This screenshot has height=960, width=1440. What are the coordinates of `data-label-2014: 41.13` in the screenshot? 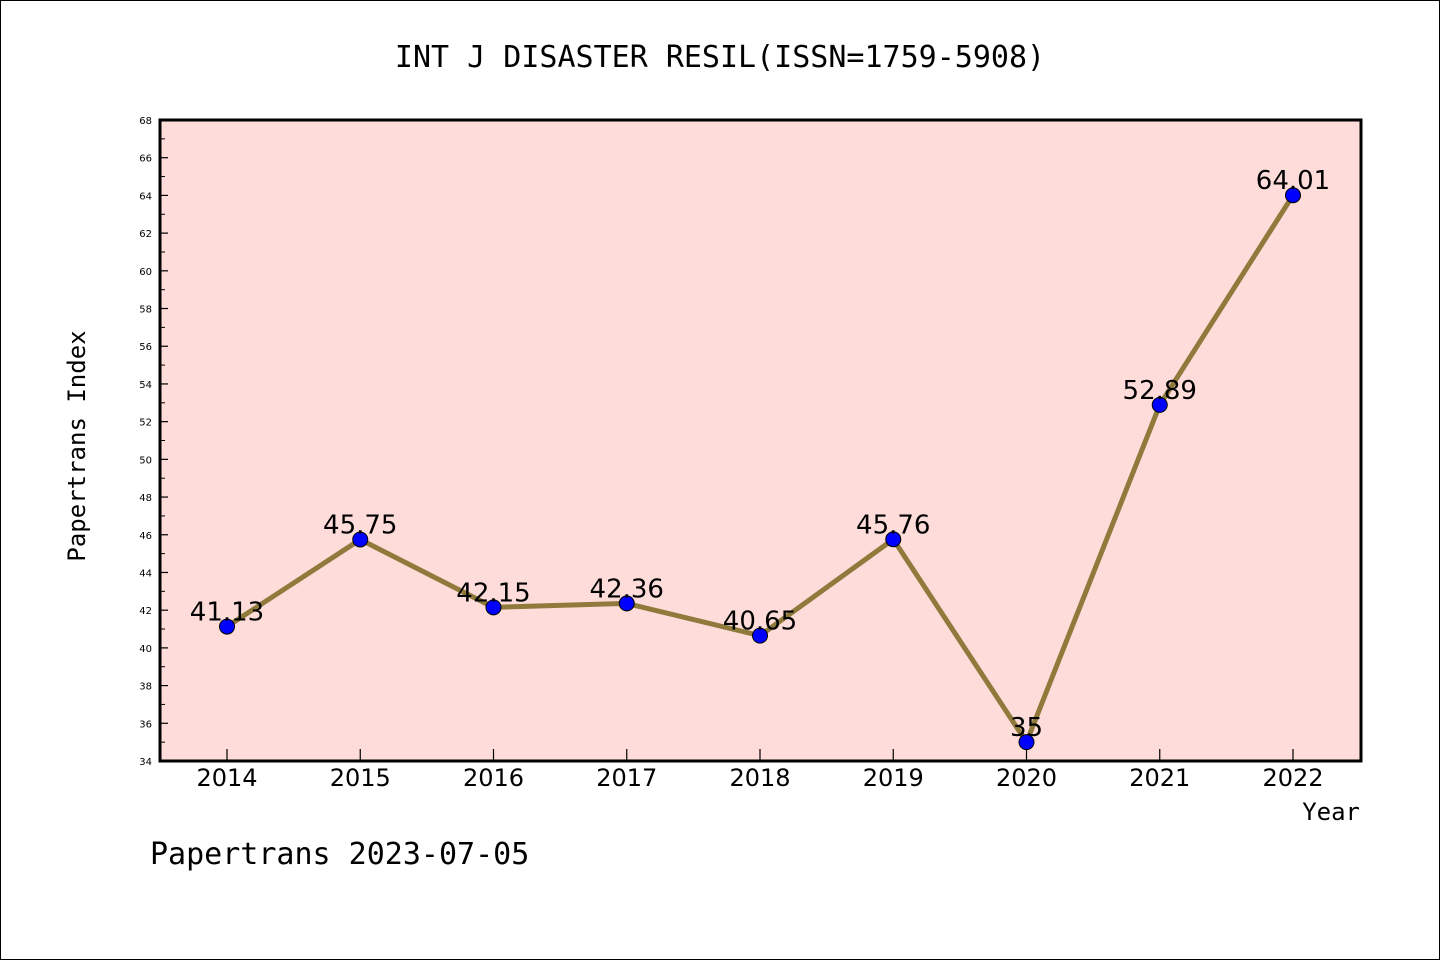 It's located at (227, 613).